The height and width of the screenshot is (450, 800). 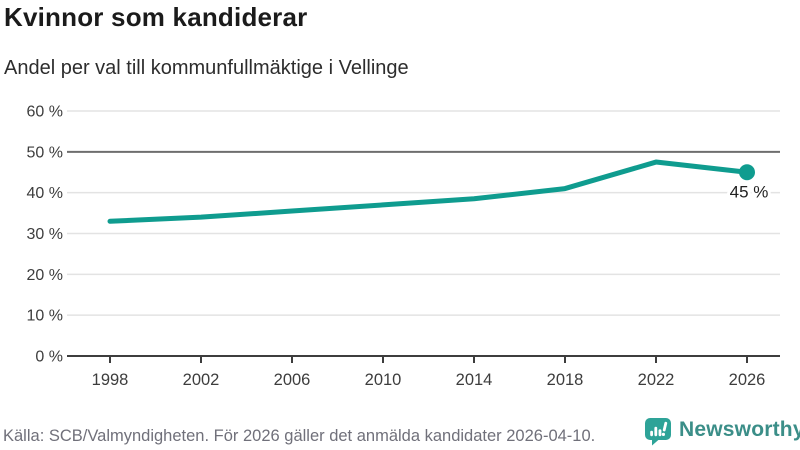 What do you see at coordinates (474, 380) in the screenshot?
I see `x-axis-tick-label: 2014` at bounding box center [474, 380].